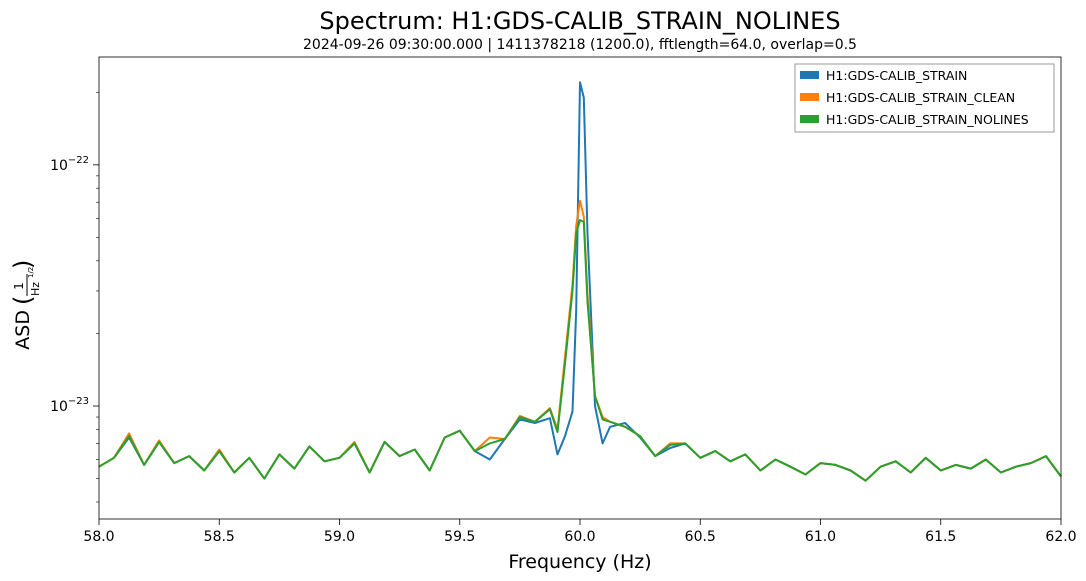  Describe the element at coordinates (219, 537) in the screenshot. I see `x-tick-label: 58.5` at that location.